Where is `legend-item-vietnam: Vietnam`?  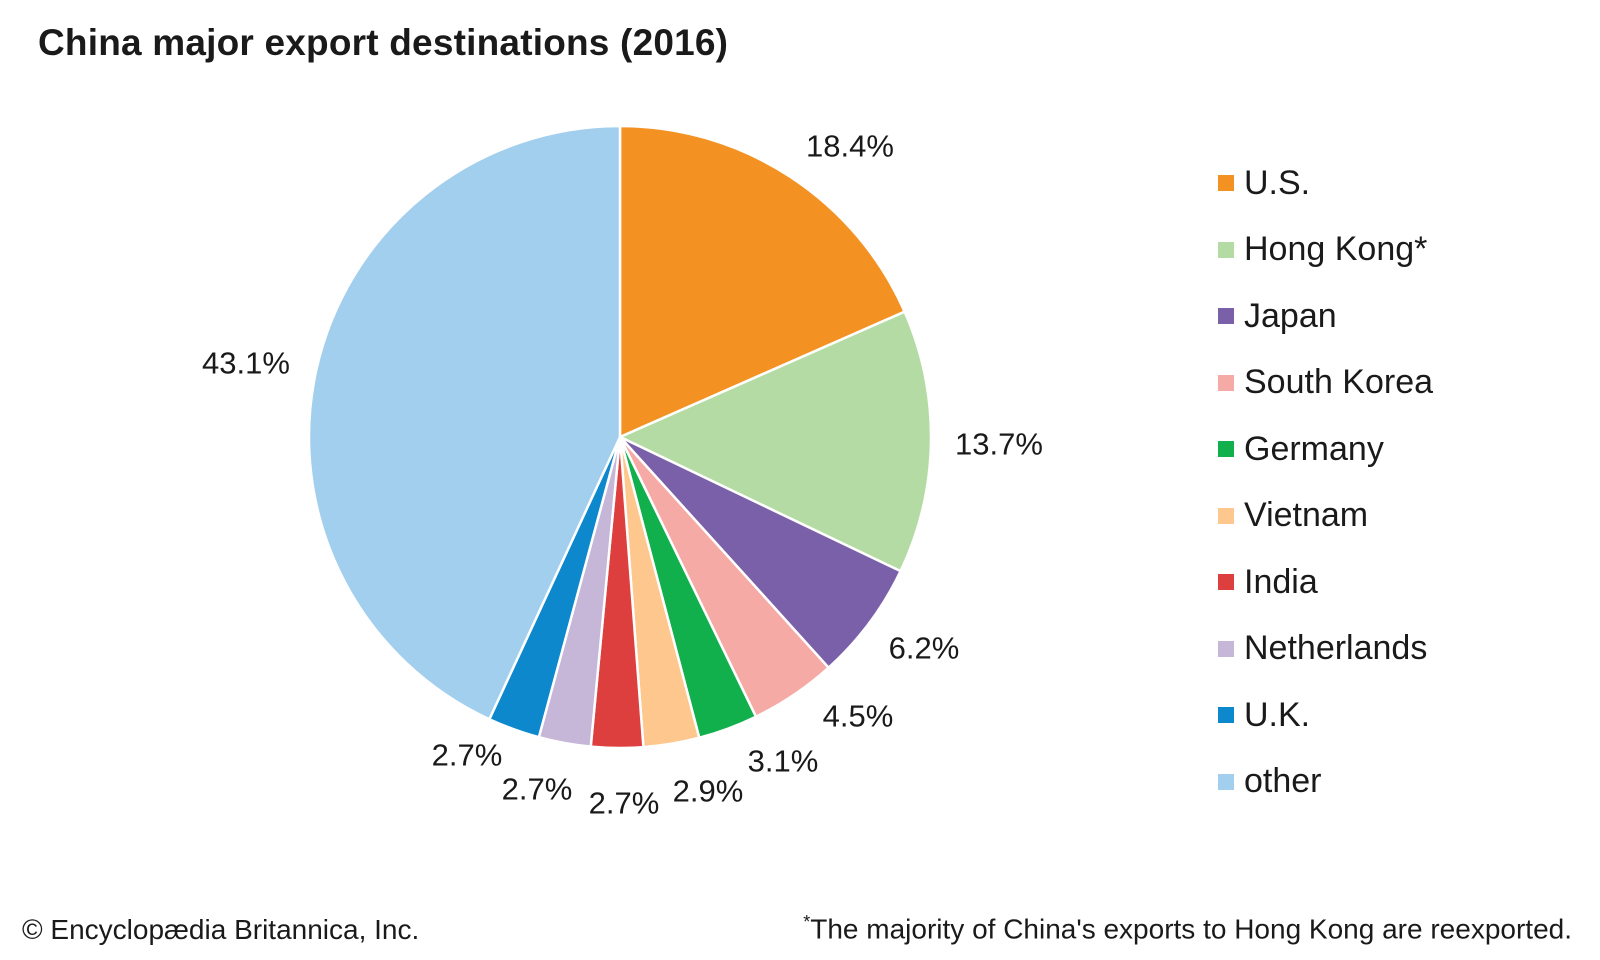
legend-item-vietnam: Vietnam is located at coordinates (1325, 516).